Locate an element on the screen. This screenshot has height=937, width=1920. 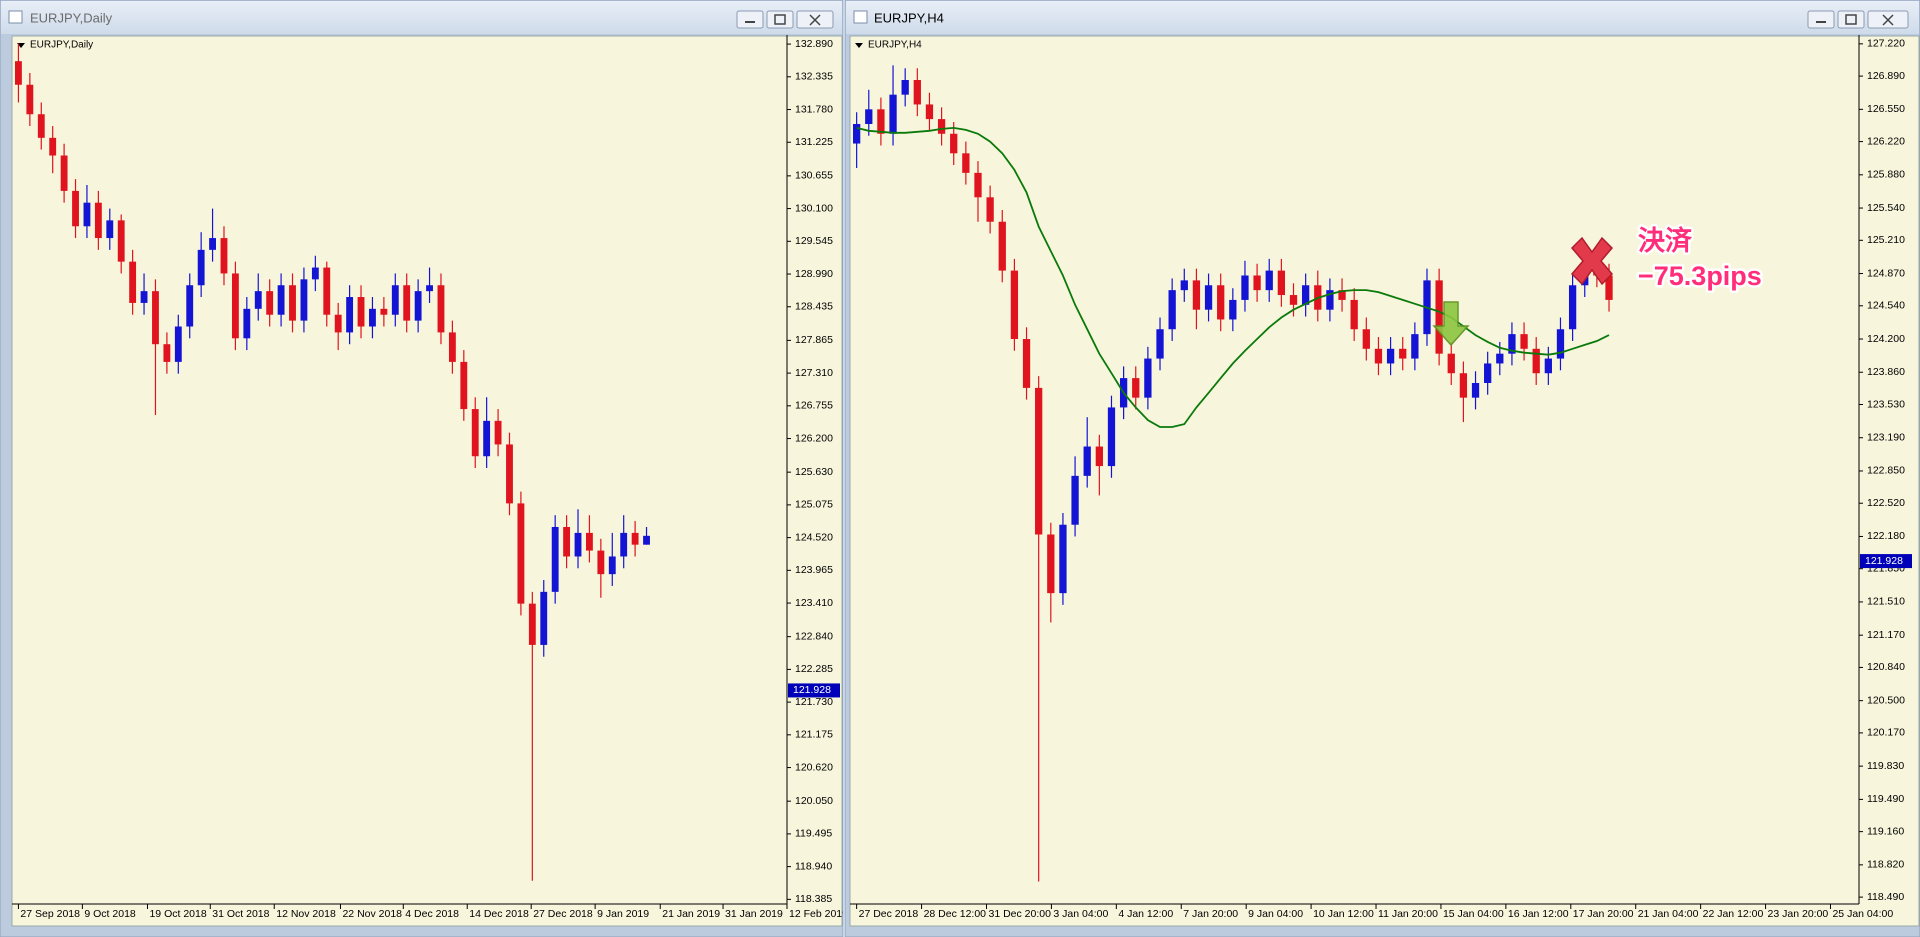
x-tick-label: 27 Sep 2018 is located at coordinates (50, 914).